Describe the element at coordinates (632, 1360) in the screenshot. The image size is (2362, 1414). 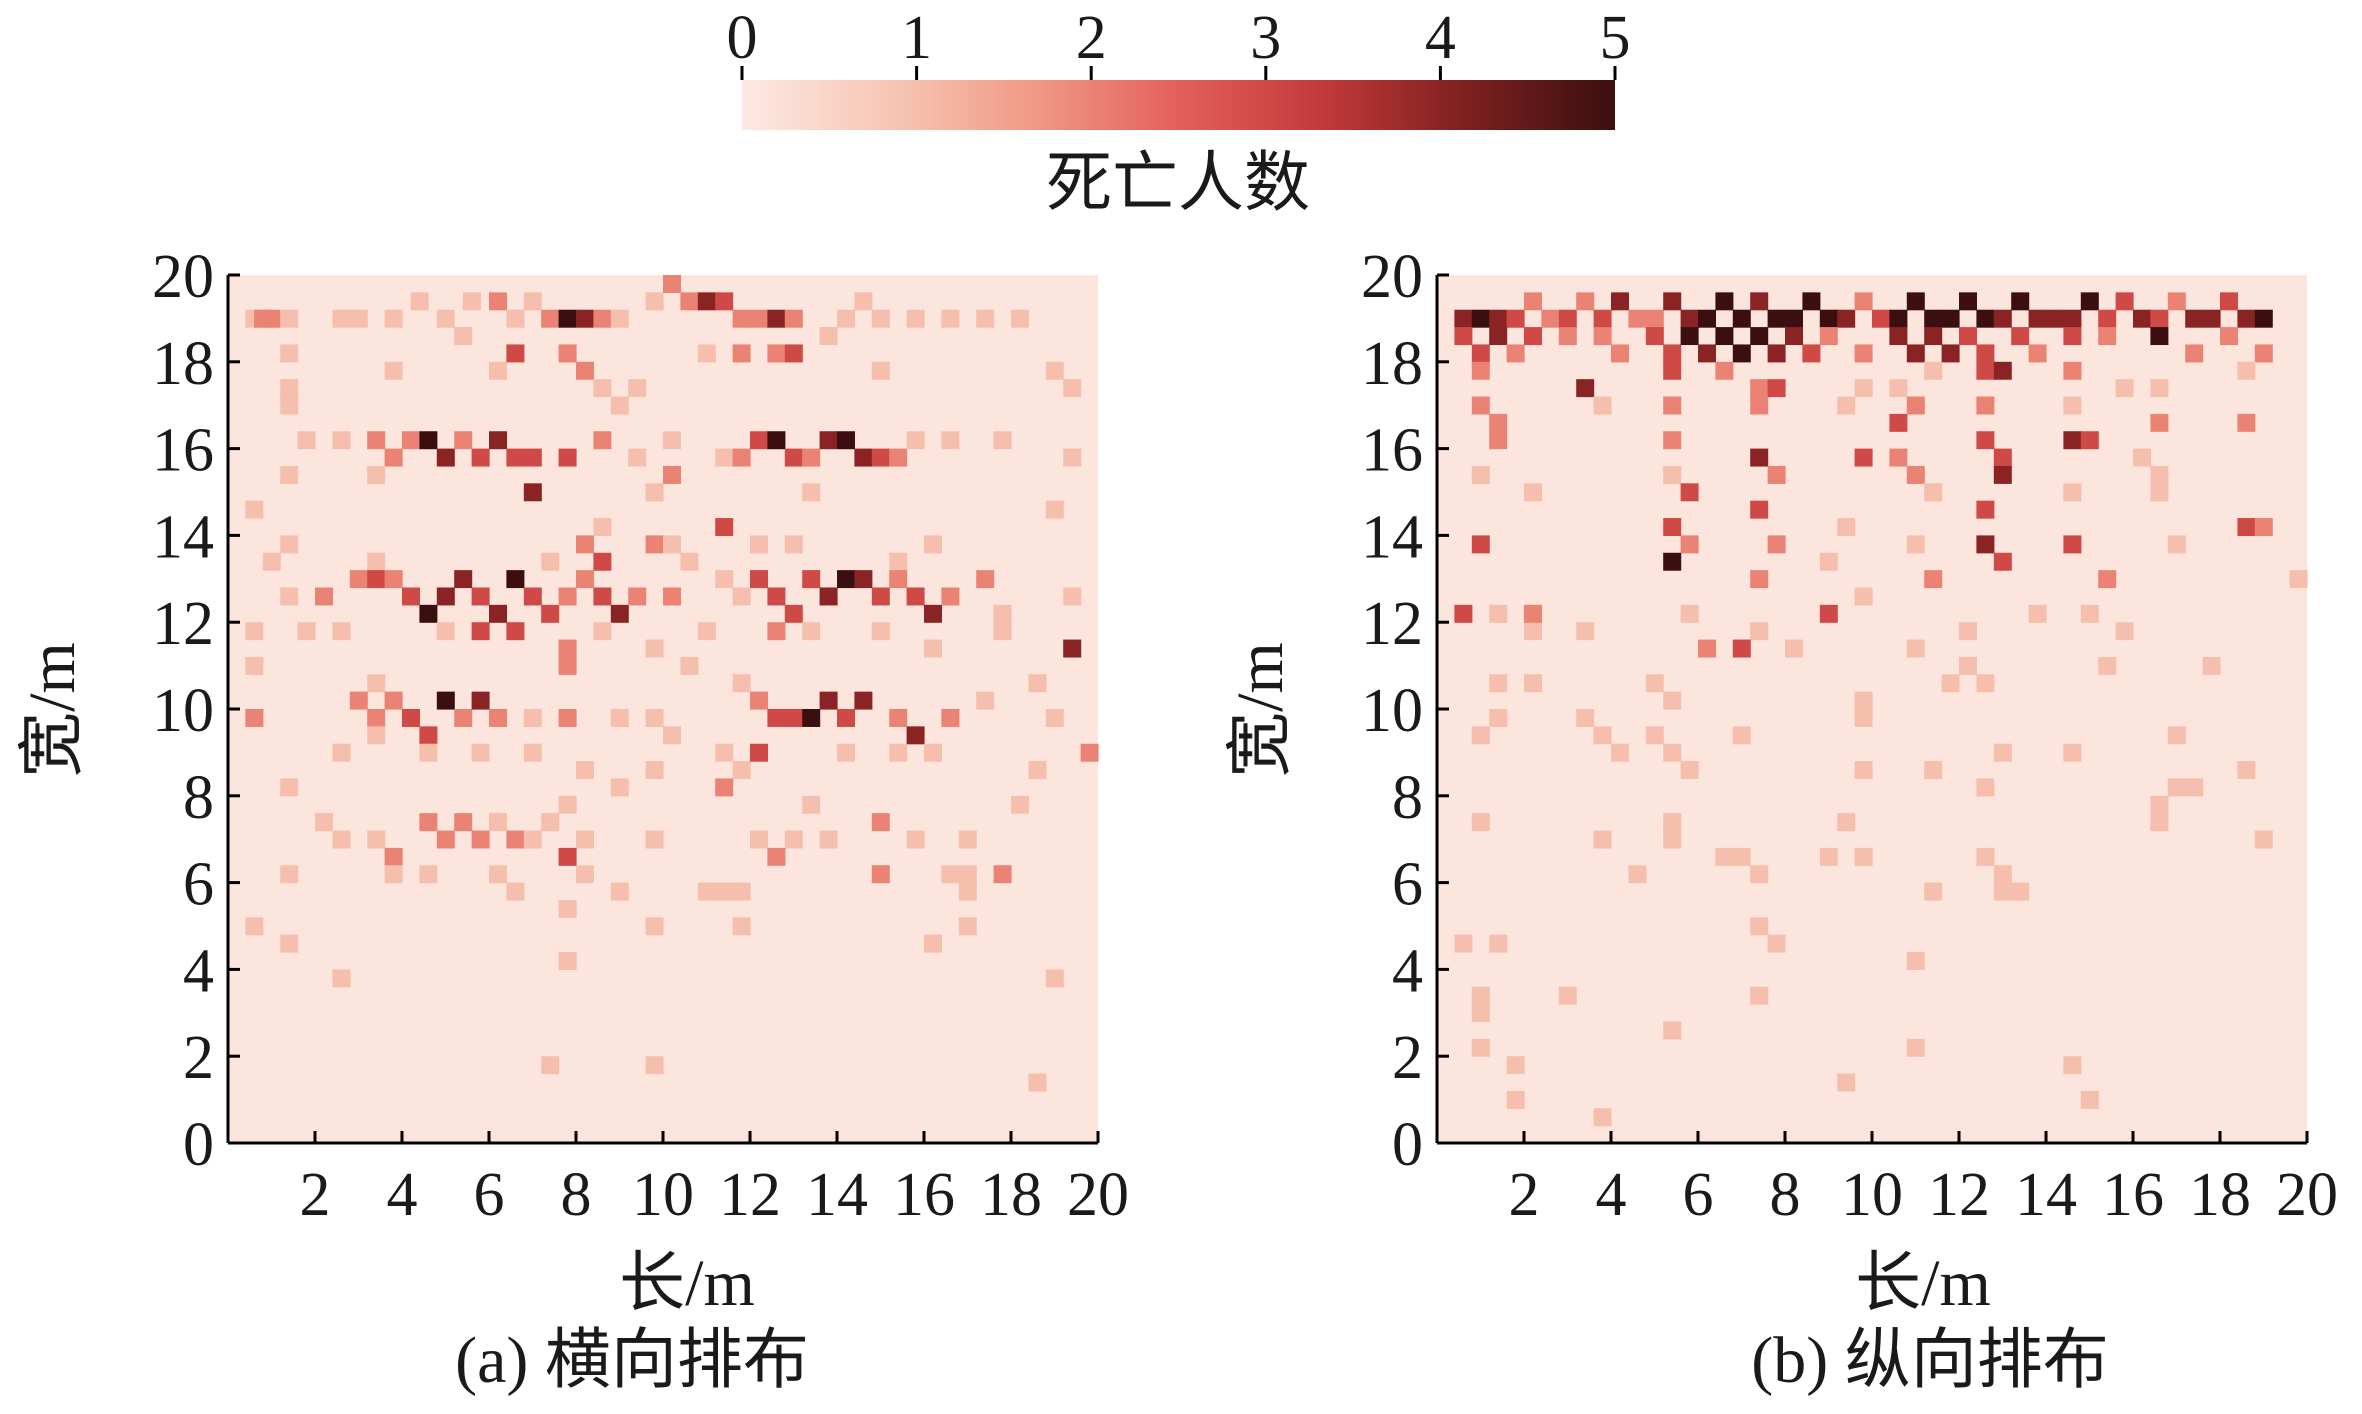
I see `panel-a-caption: (a) 横向排布` at that location.